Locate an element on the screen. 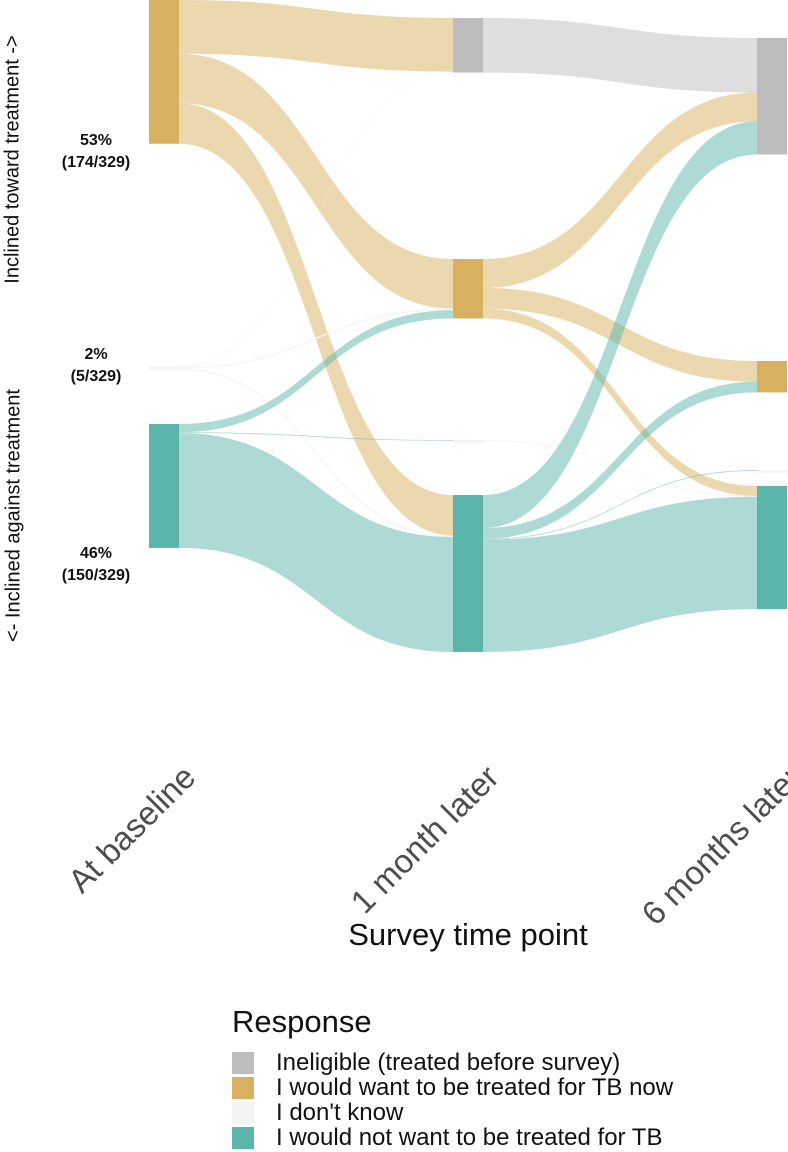  annotation-not-want-count: (150/329) is located at coordinates (96, 575).